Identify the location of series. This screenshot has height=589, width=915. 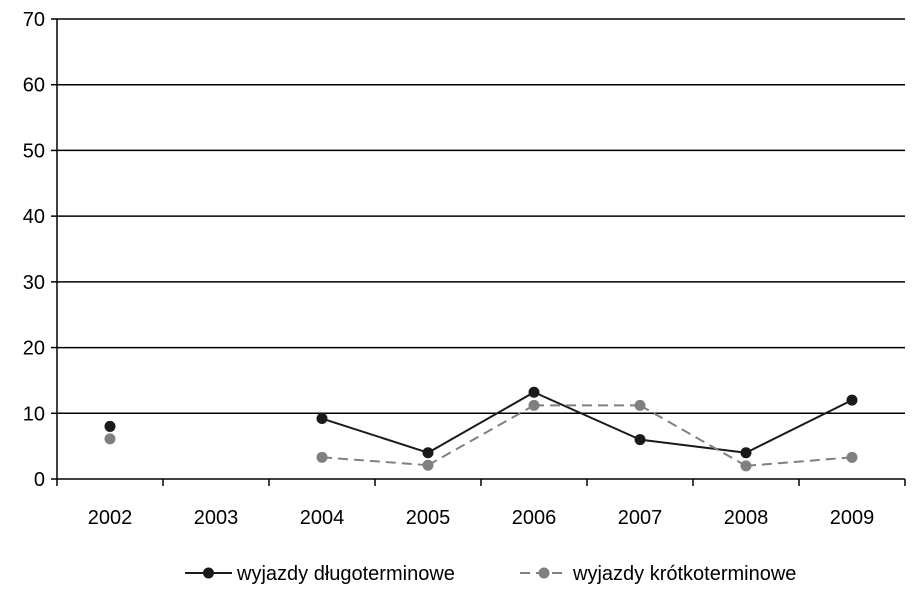
(481, 429).